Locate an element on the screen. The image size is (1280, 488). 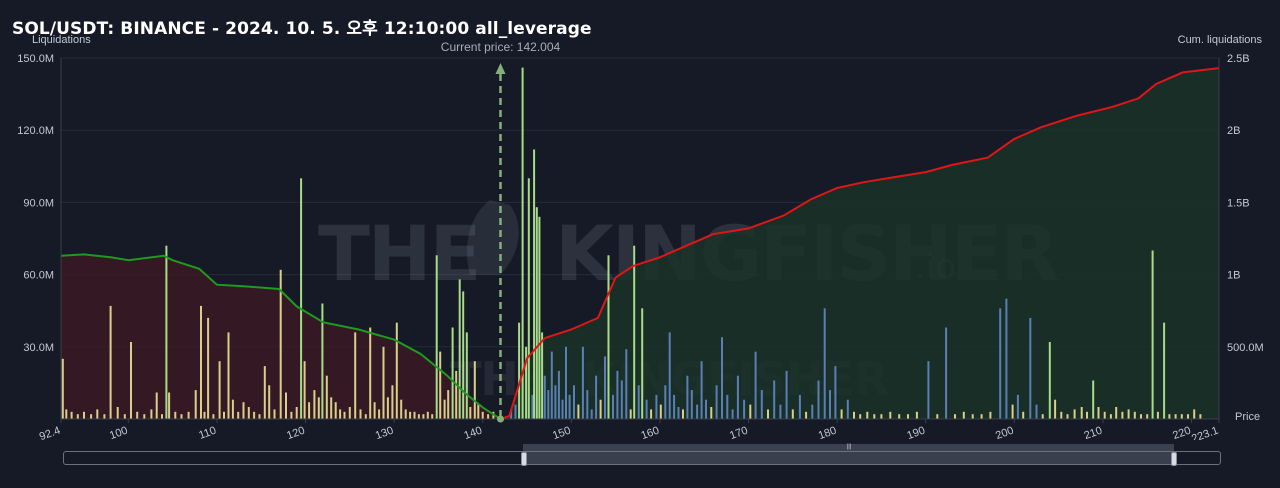
x-axis-title: Price is located at coordinates (1247, 417).